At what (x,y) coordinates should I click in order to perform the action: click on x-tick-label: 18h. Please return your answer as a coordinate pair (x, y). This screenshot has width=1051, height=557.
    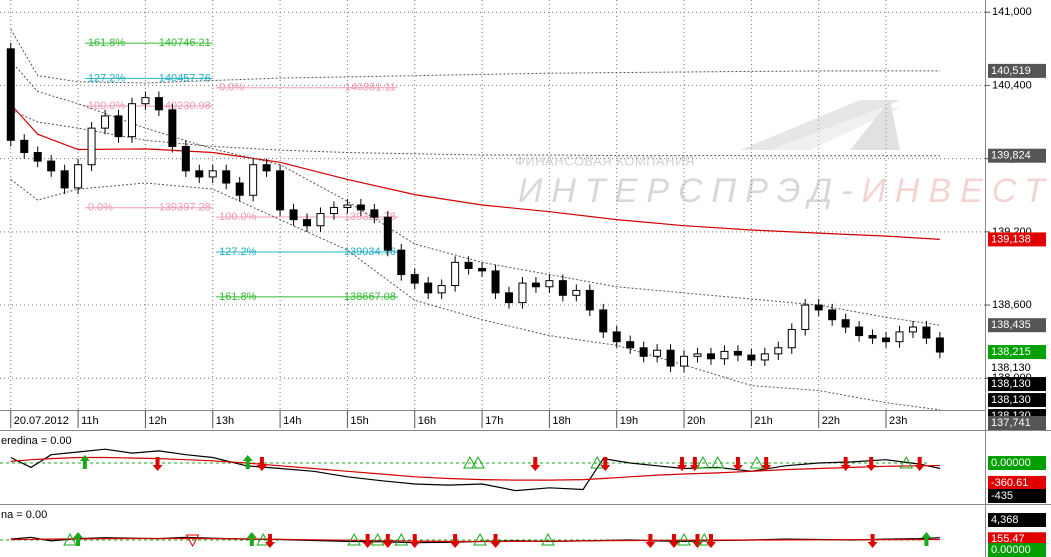
    Looking at the image, I should click on (561, 421).